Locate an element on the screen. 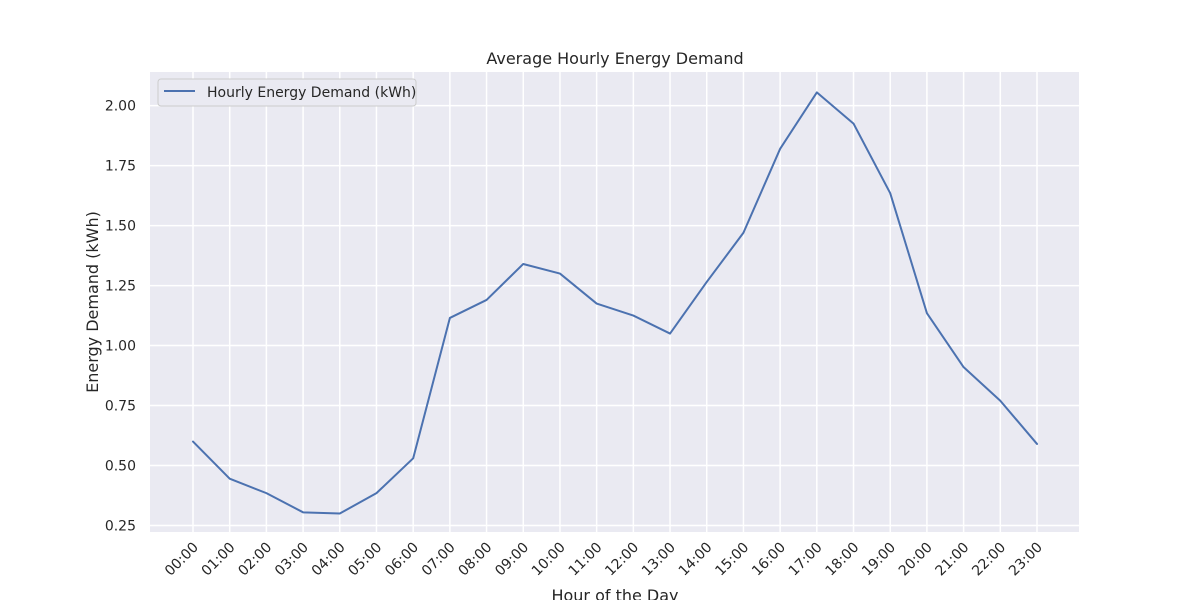 The width and height of the screenshot is (1200, 600). x-tick-label: 10:00 is located at coordinates (549, 560).